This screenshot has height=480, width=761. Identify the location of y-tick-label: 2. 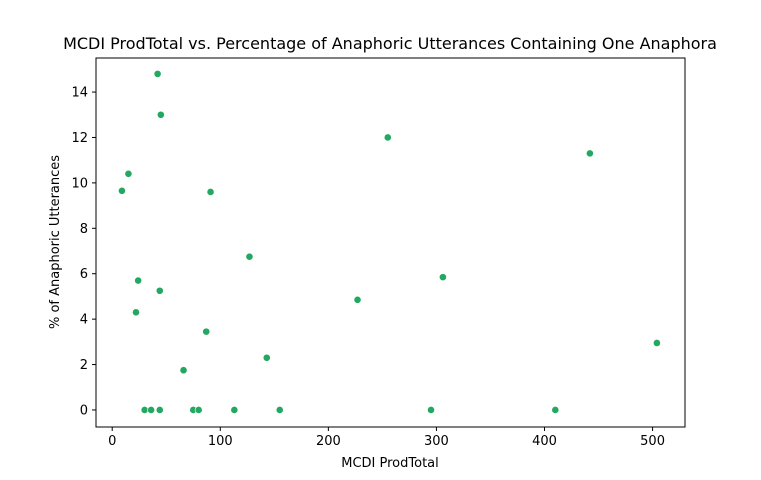
(84, 365).